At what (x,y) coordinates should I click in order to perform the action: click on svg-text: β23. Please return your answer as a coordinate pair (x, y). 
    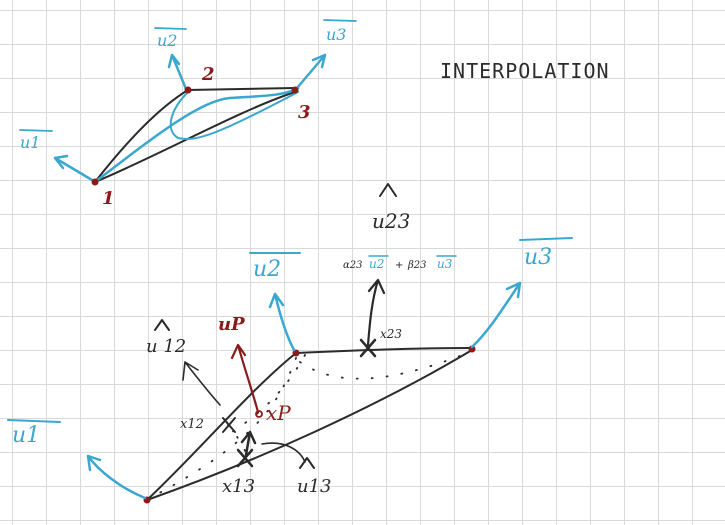
    Looking at the image, I should click on (417, 265).